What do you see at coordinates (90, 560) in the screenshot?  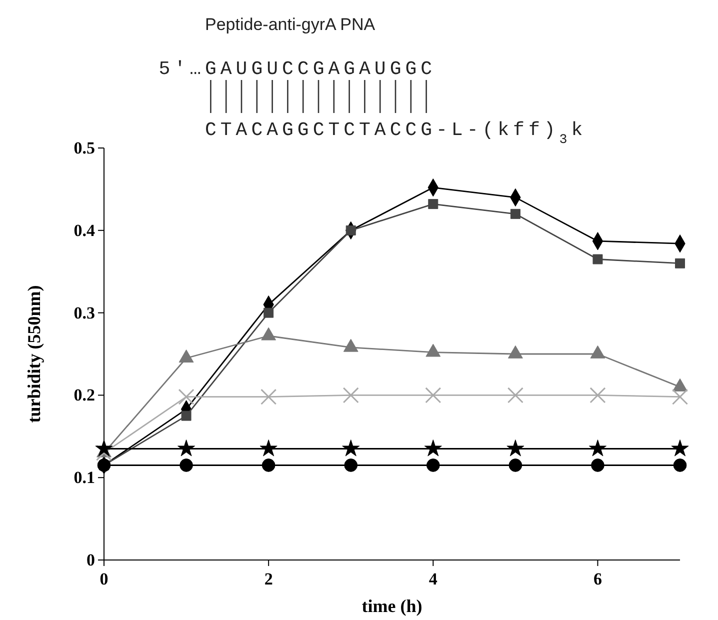 I see `y-tick-label: 0` at bounding box center [90, 560].